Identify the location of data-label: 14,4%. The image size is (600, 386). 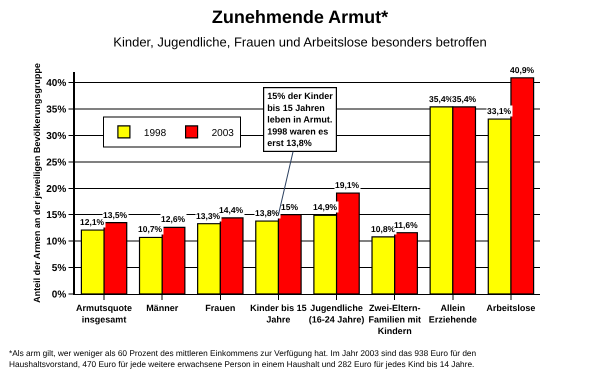
(231, 210).